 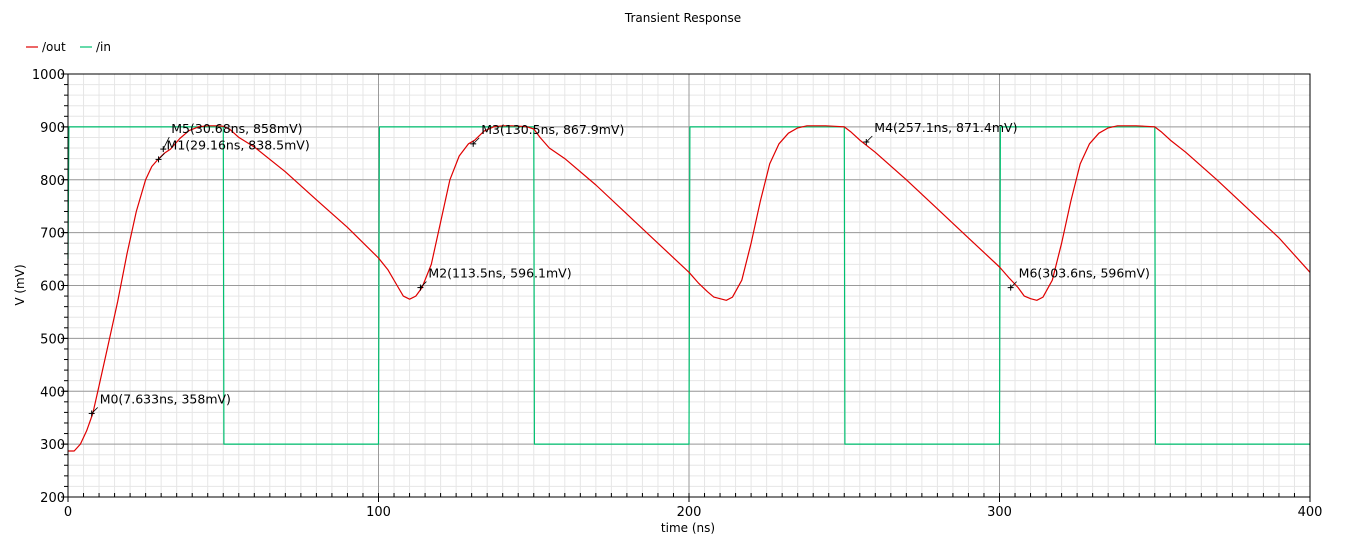 I want to click on y-tick-label: 400, so click(x=52, y=392).